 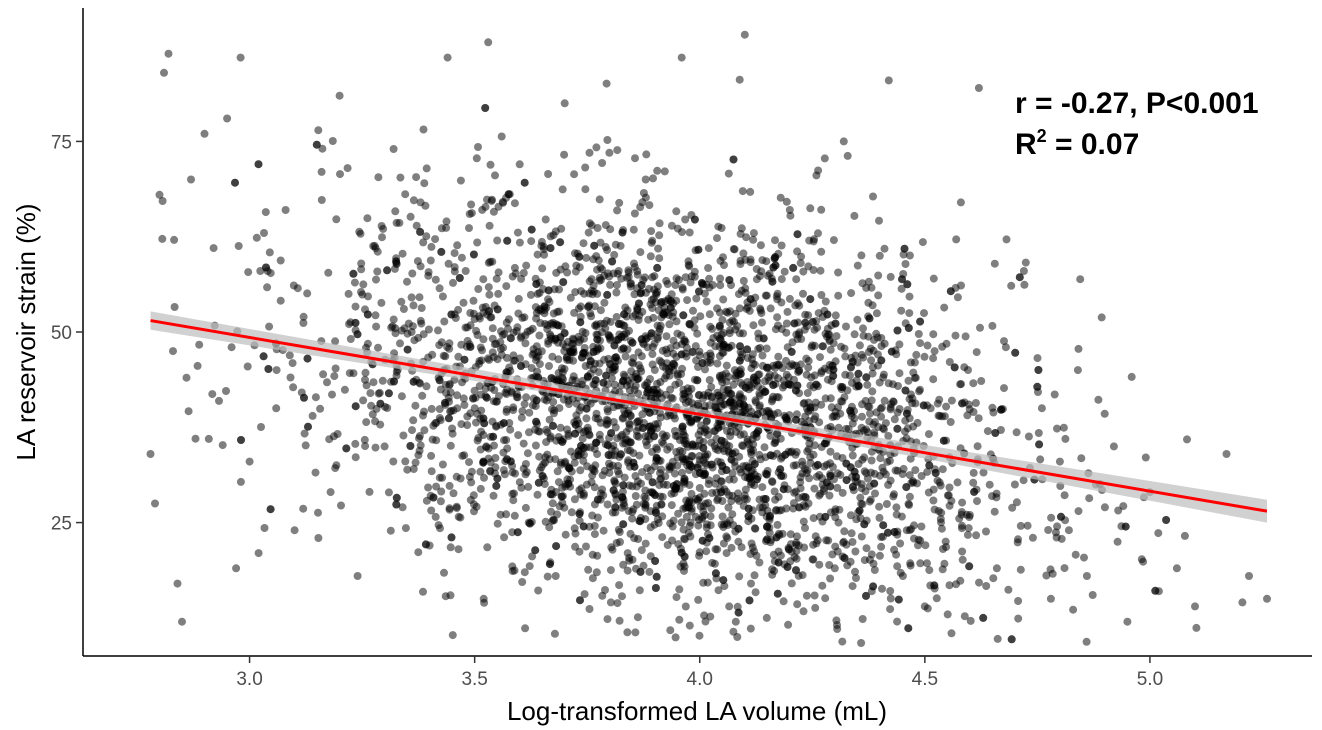 I want to click on x-axis-title: Log-transformed LA volume (mL), so click(x=697, y=711).